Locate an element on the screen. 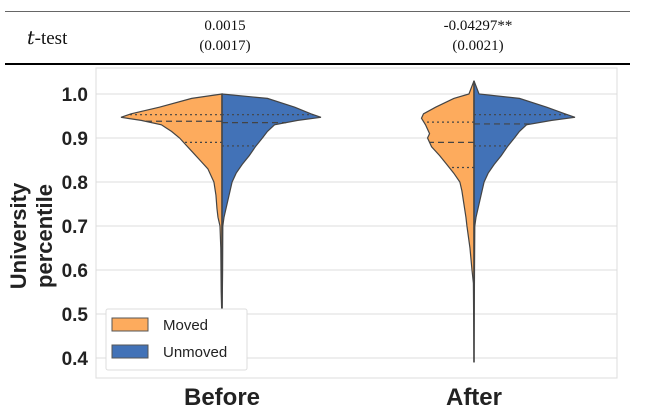 The width and height of the screenshot is (647, 417). violin-after-unmoved is located at coordinates (524, 221).